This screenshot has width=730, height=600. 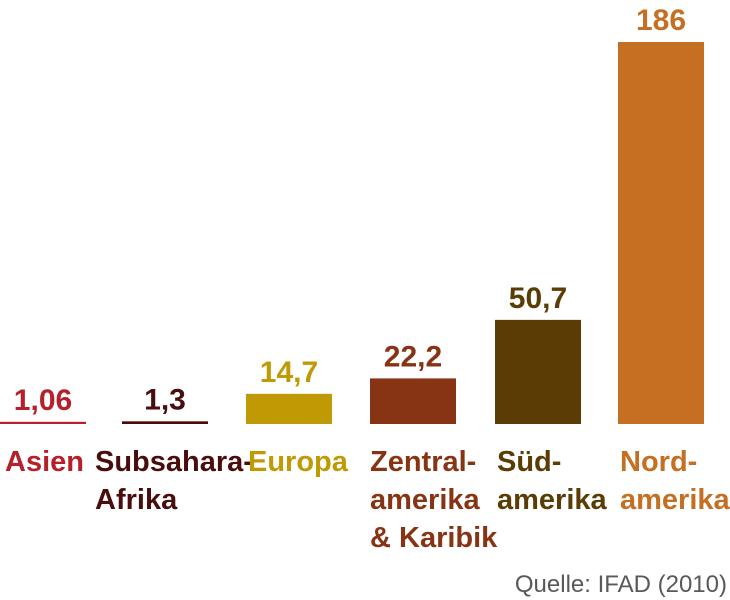 What do you see at coordinates (44, 462) in the screenshot?
I see `category-label-0-line-0: Asien` at bounding box center [44, 462].